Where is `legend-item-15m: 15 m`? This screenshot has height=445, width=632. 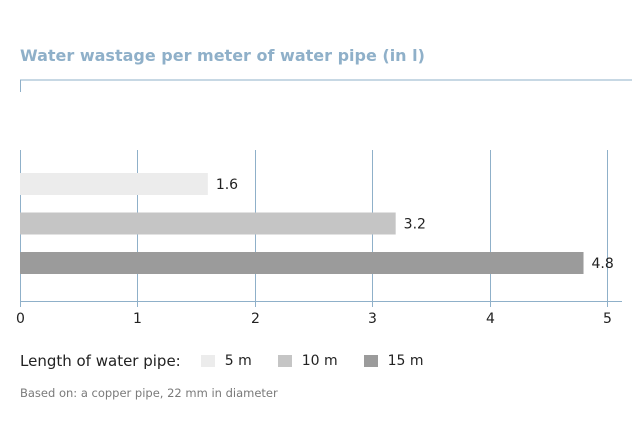
legend-item-15m: 15 m is located at coordinates (393, 361).